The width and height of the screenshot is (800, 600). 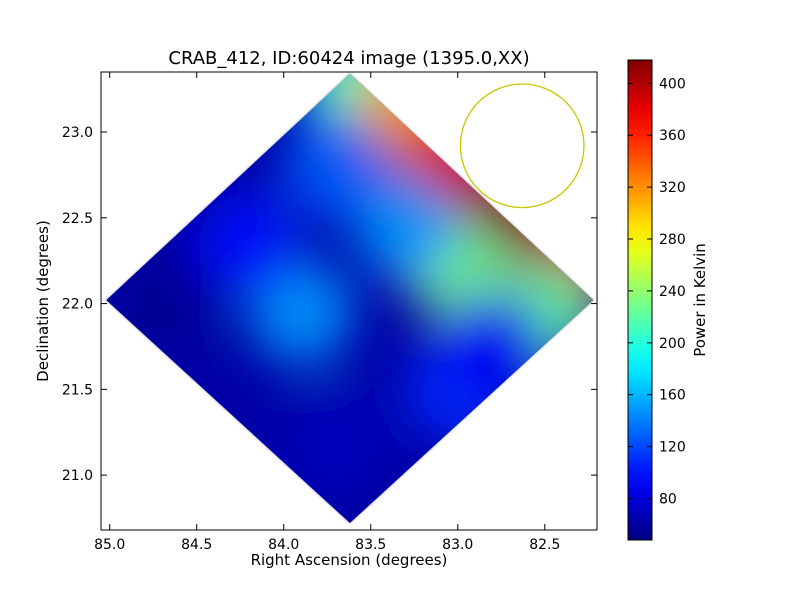 I want to click on y-tick-label: 23.0, so click(x=77, y=133).